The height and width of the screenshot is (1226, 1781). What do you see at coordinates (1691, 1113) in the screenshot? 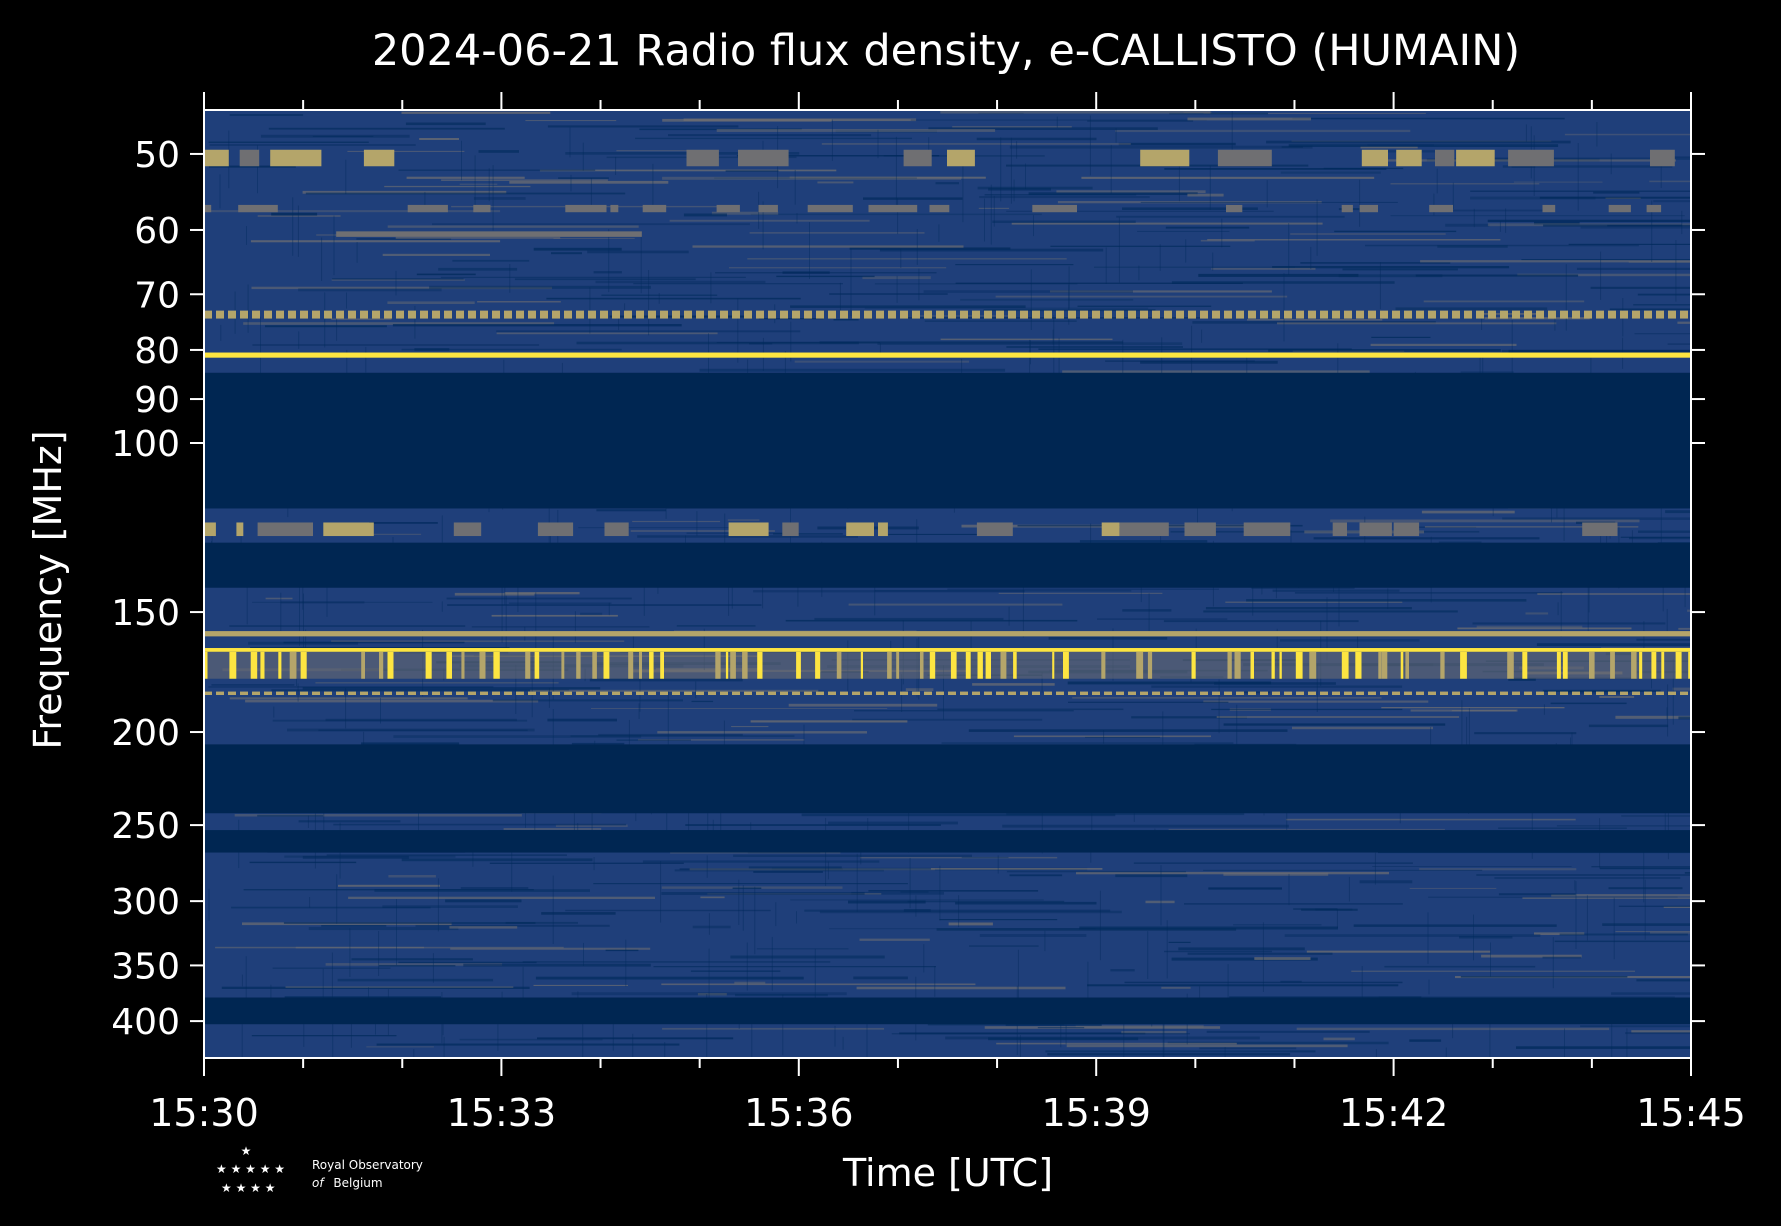
I see `x-tick-label: 15:45` at bounding box center [1691, 1113].